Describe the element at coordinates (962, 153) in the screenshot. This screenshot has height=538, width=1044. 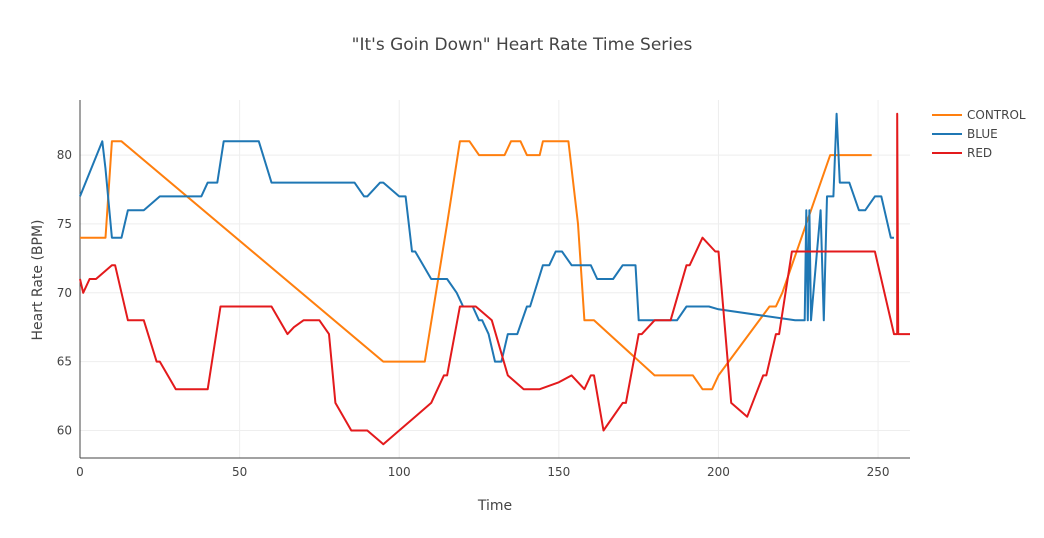
I see `legend-item-red: RED` at that location.